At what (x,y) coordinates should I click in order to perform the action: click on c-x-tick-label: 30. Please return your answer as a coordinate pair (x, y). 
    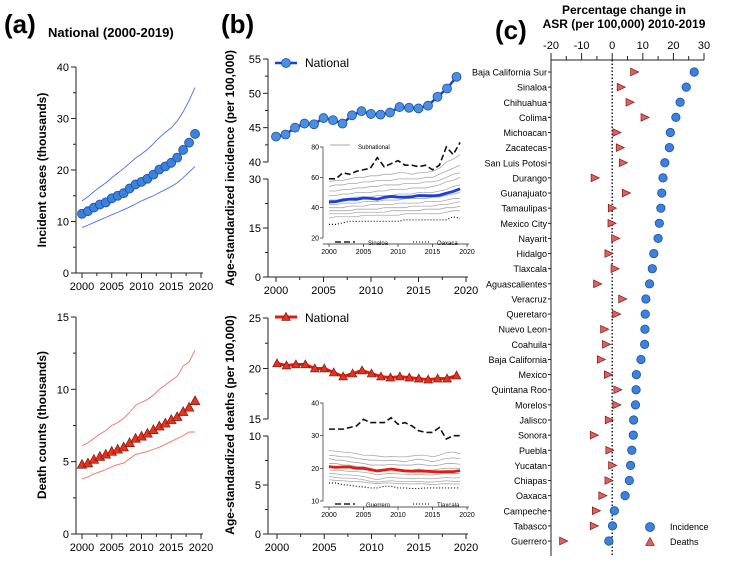
    Looking at the image, I should click on (704, 46).